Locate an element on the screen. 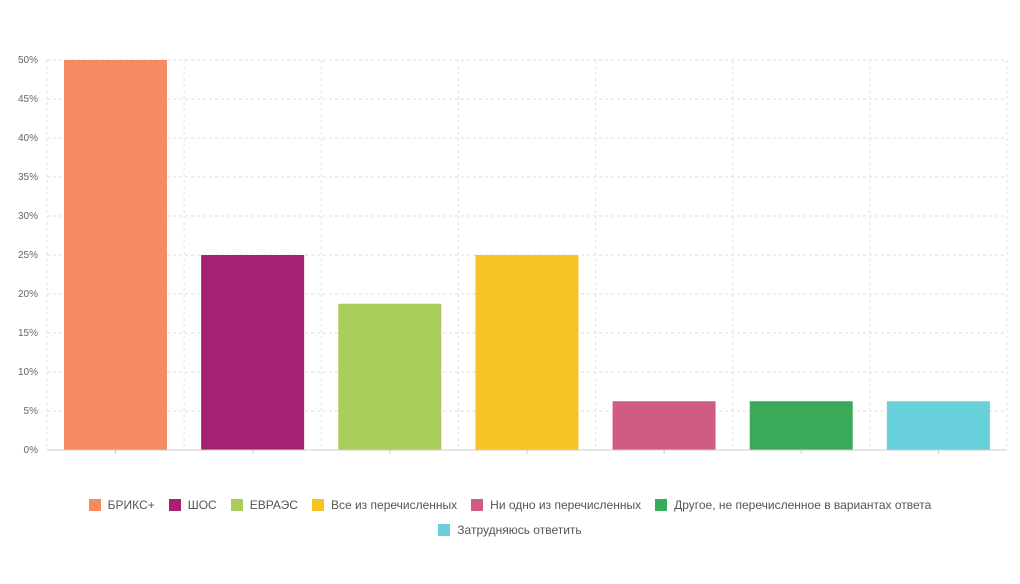  legend-swatch-all is located at coordinates (317, 505).